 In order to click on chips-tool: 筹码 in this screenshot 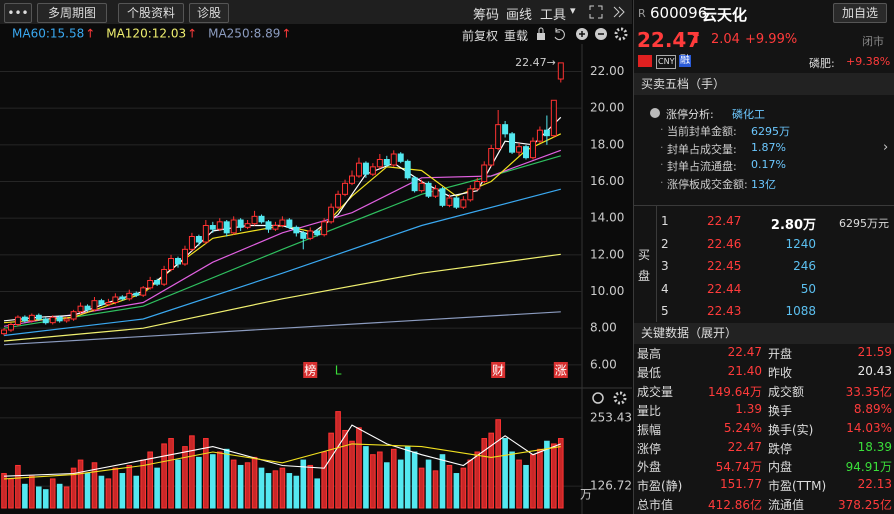, I will do `click(486, 15)`.